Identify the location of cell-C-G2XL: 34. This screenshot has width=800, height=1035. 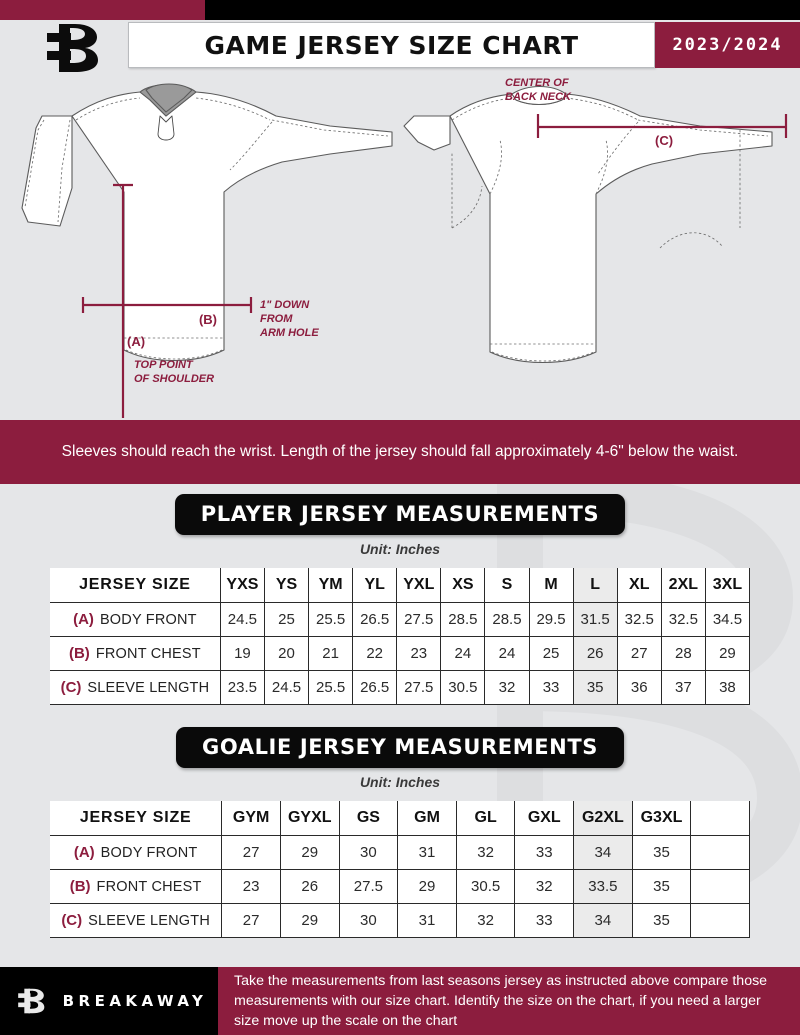
(603, 920).